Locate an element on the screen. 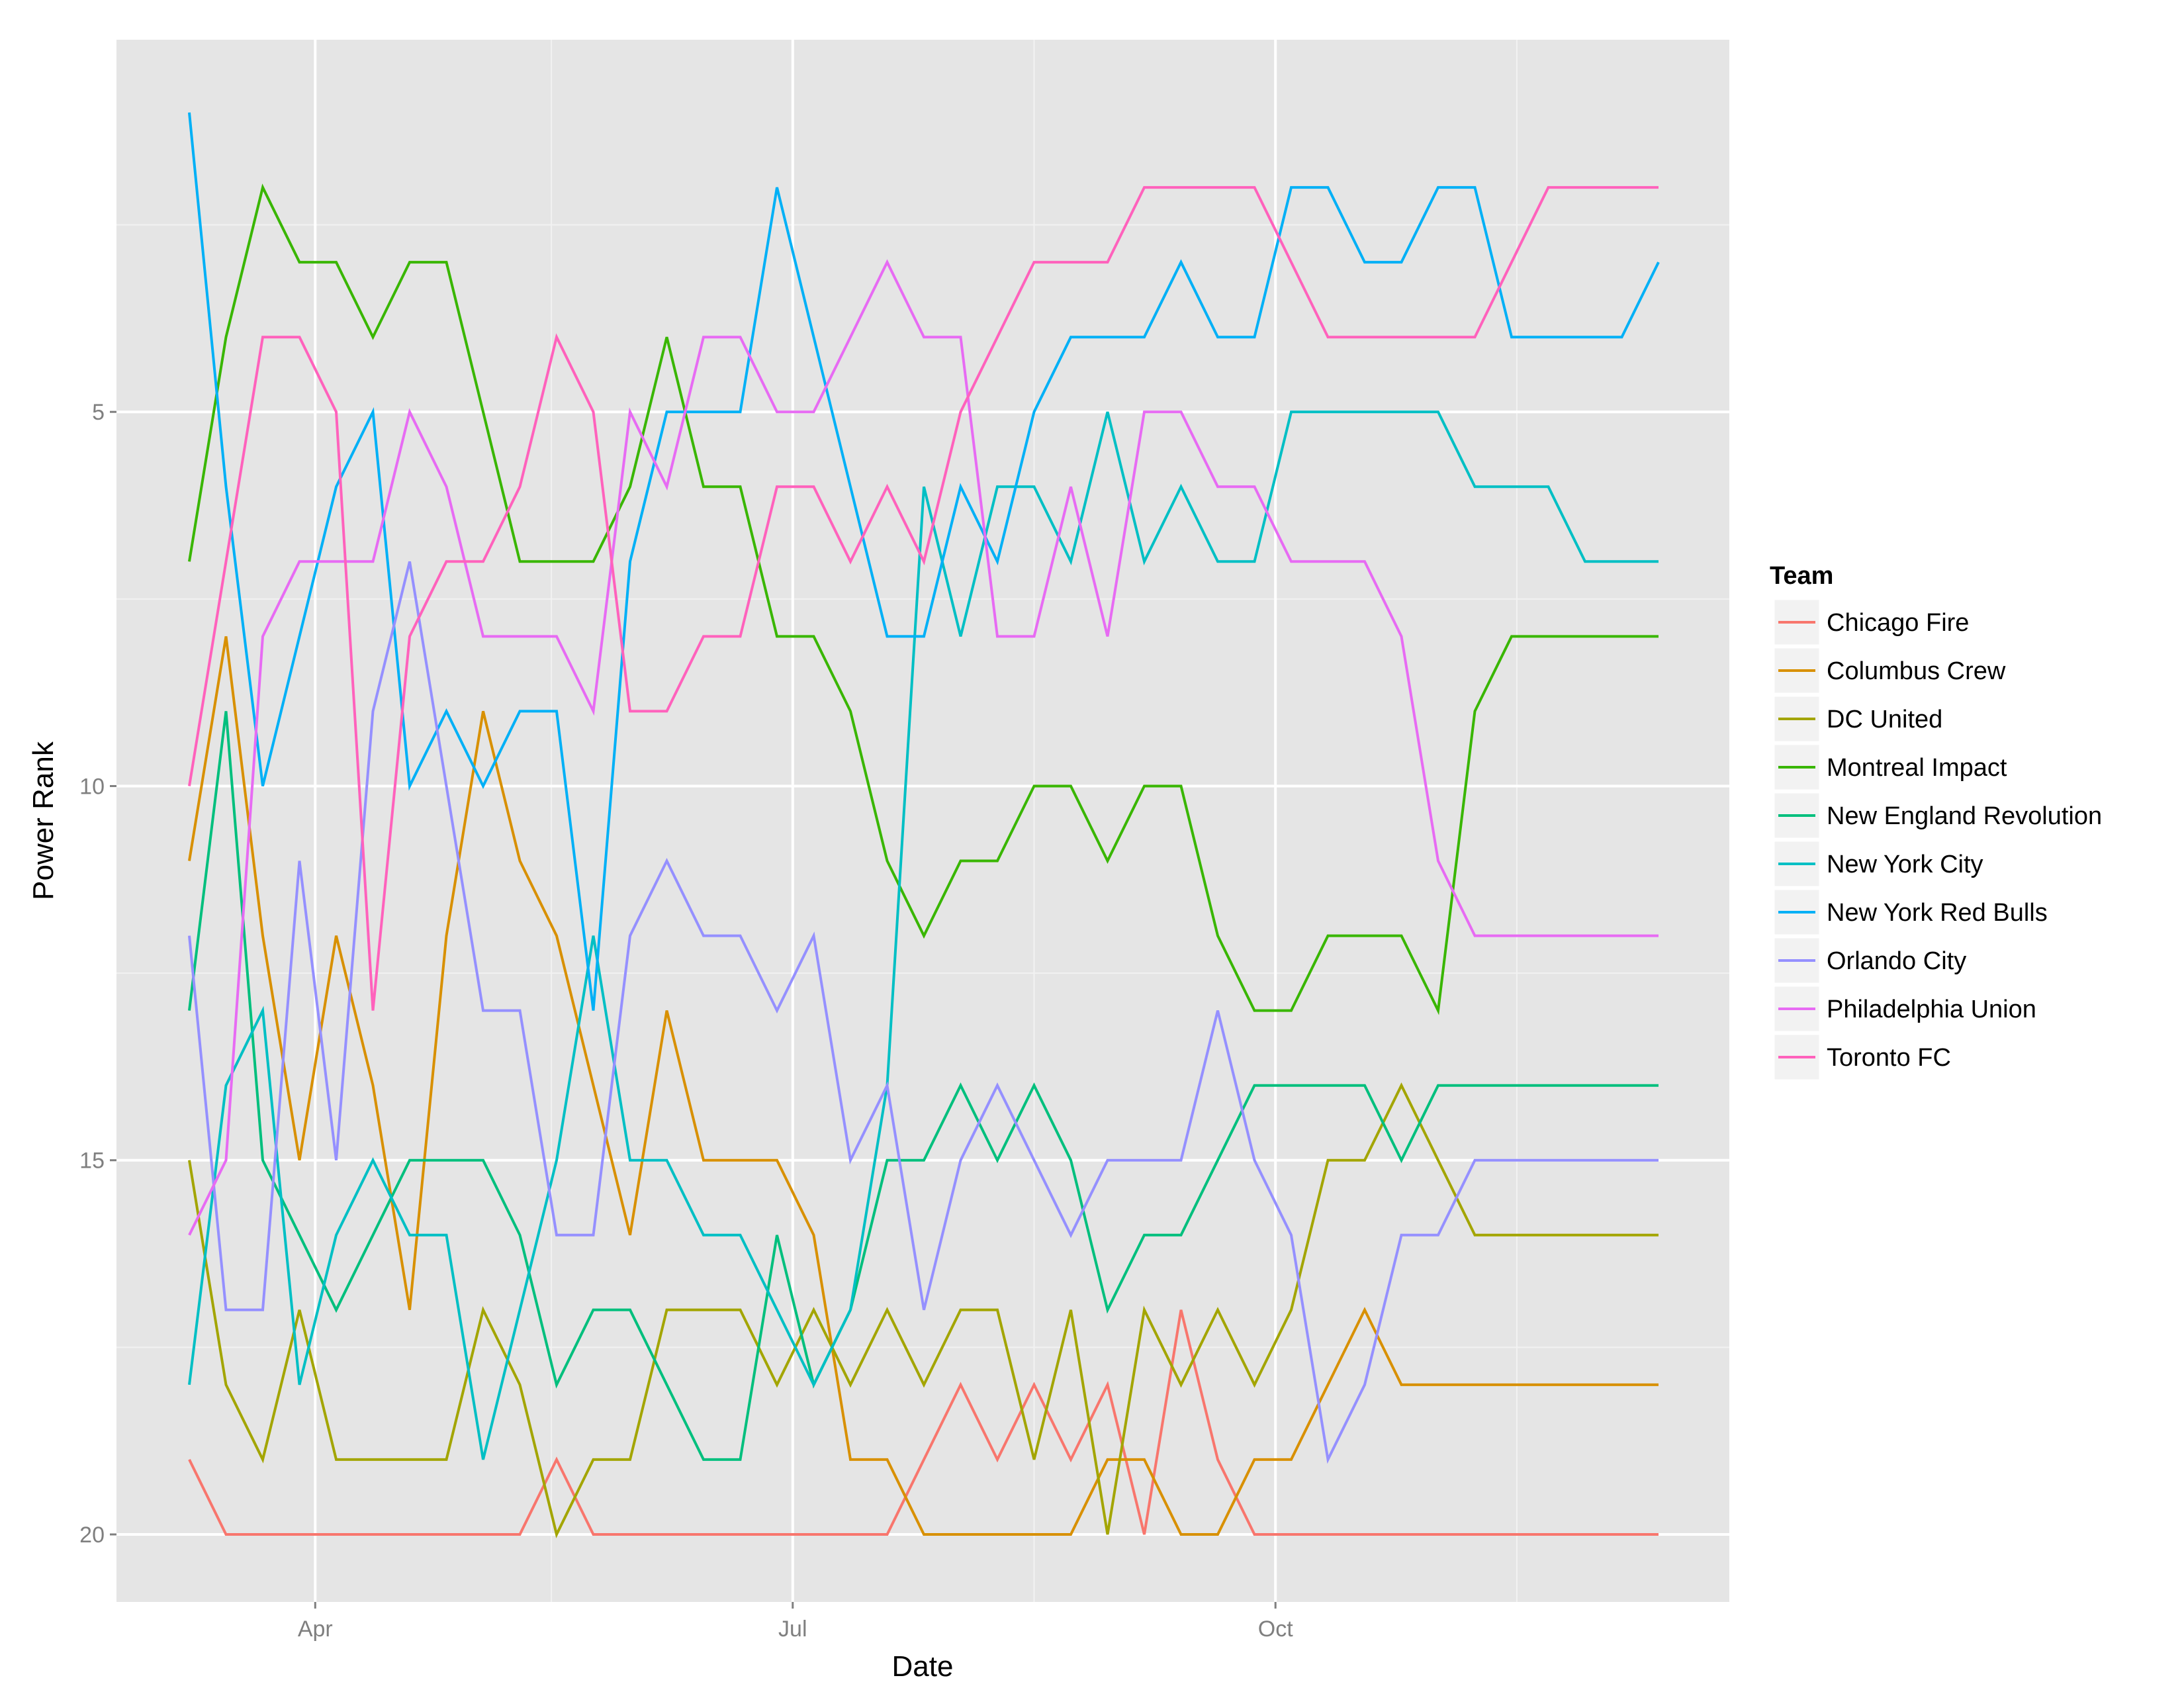  y-tick-label: 20 is located at coordinates (92, 1535).